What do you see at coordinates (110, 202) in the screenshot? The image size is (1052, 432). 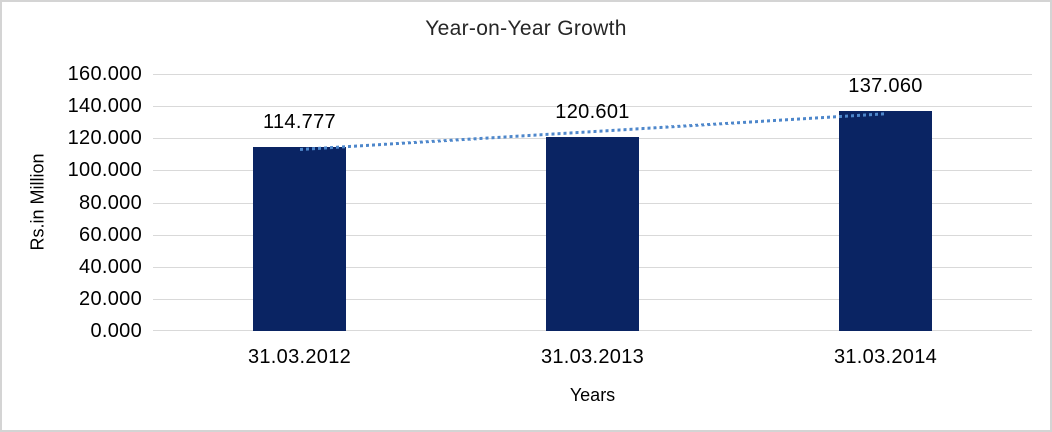 I see `y-axis-tick-label: 80.000` at bounding box center [110, 202].